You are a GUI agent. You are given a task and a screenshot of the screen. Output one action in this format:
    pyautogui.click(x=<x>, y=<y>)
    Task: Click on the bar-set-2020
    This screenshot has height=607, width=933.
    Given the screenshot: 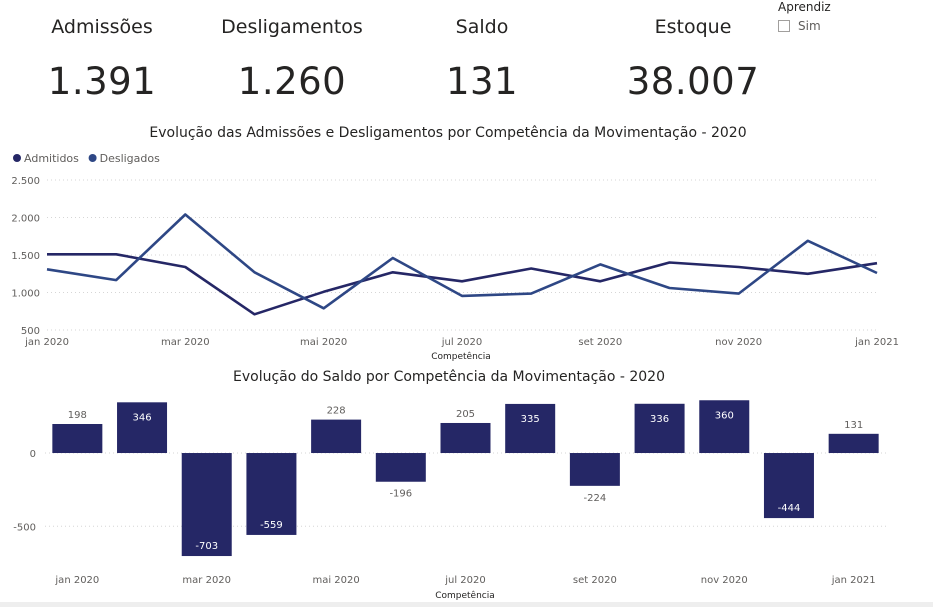 What is the action you would take?
    pyautogui.click(x=594, y=469)
    